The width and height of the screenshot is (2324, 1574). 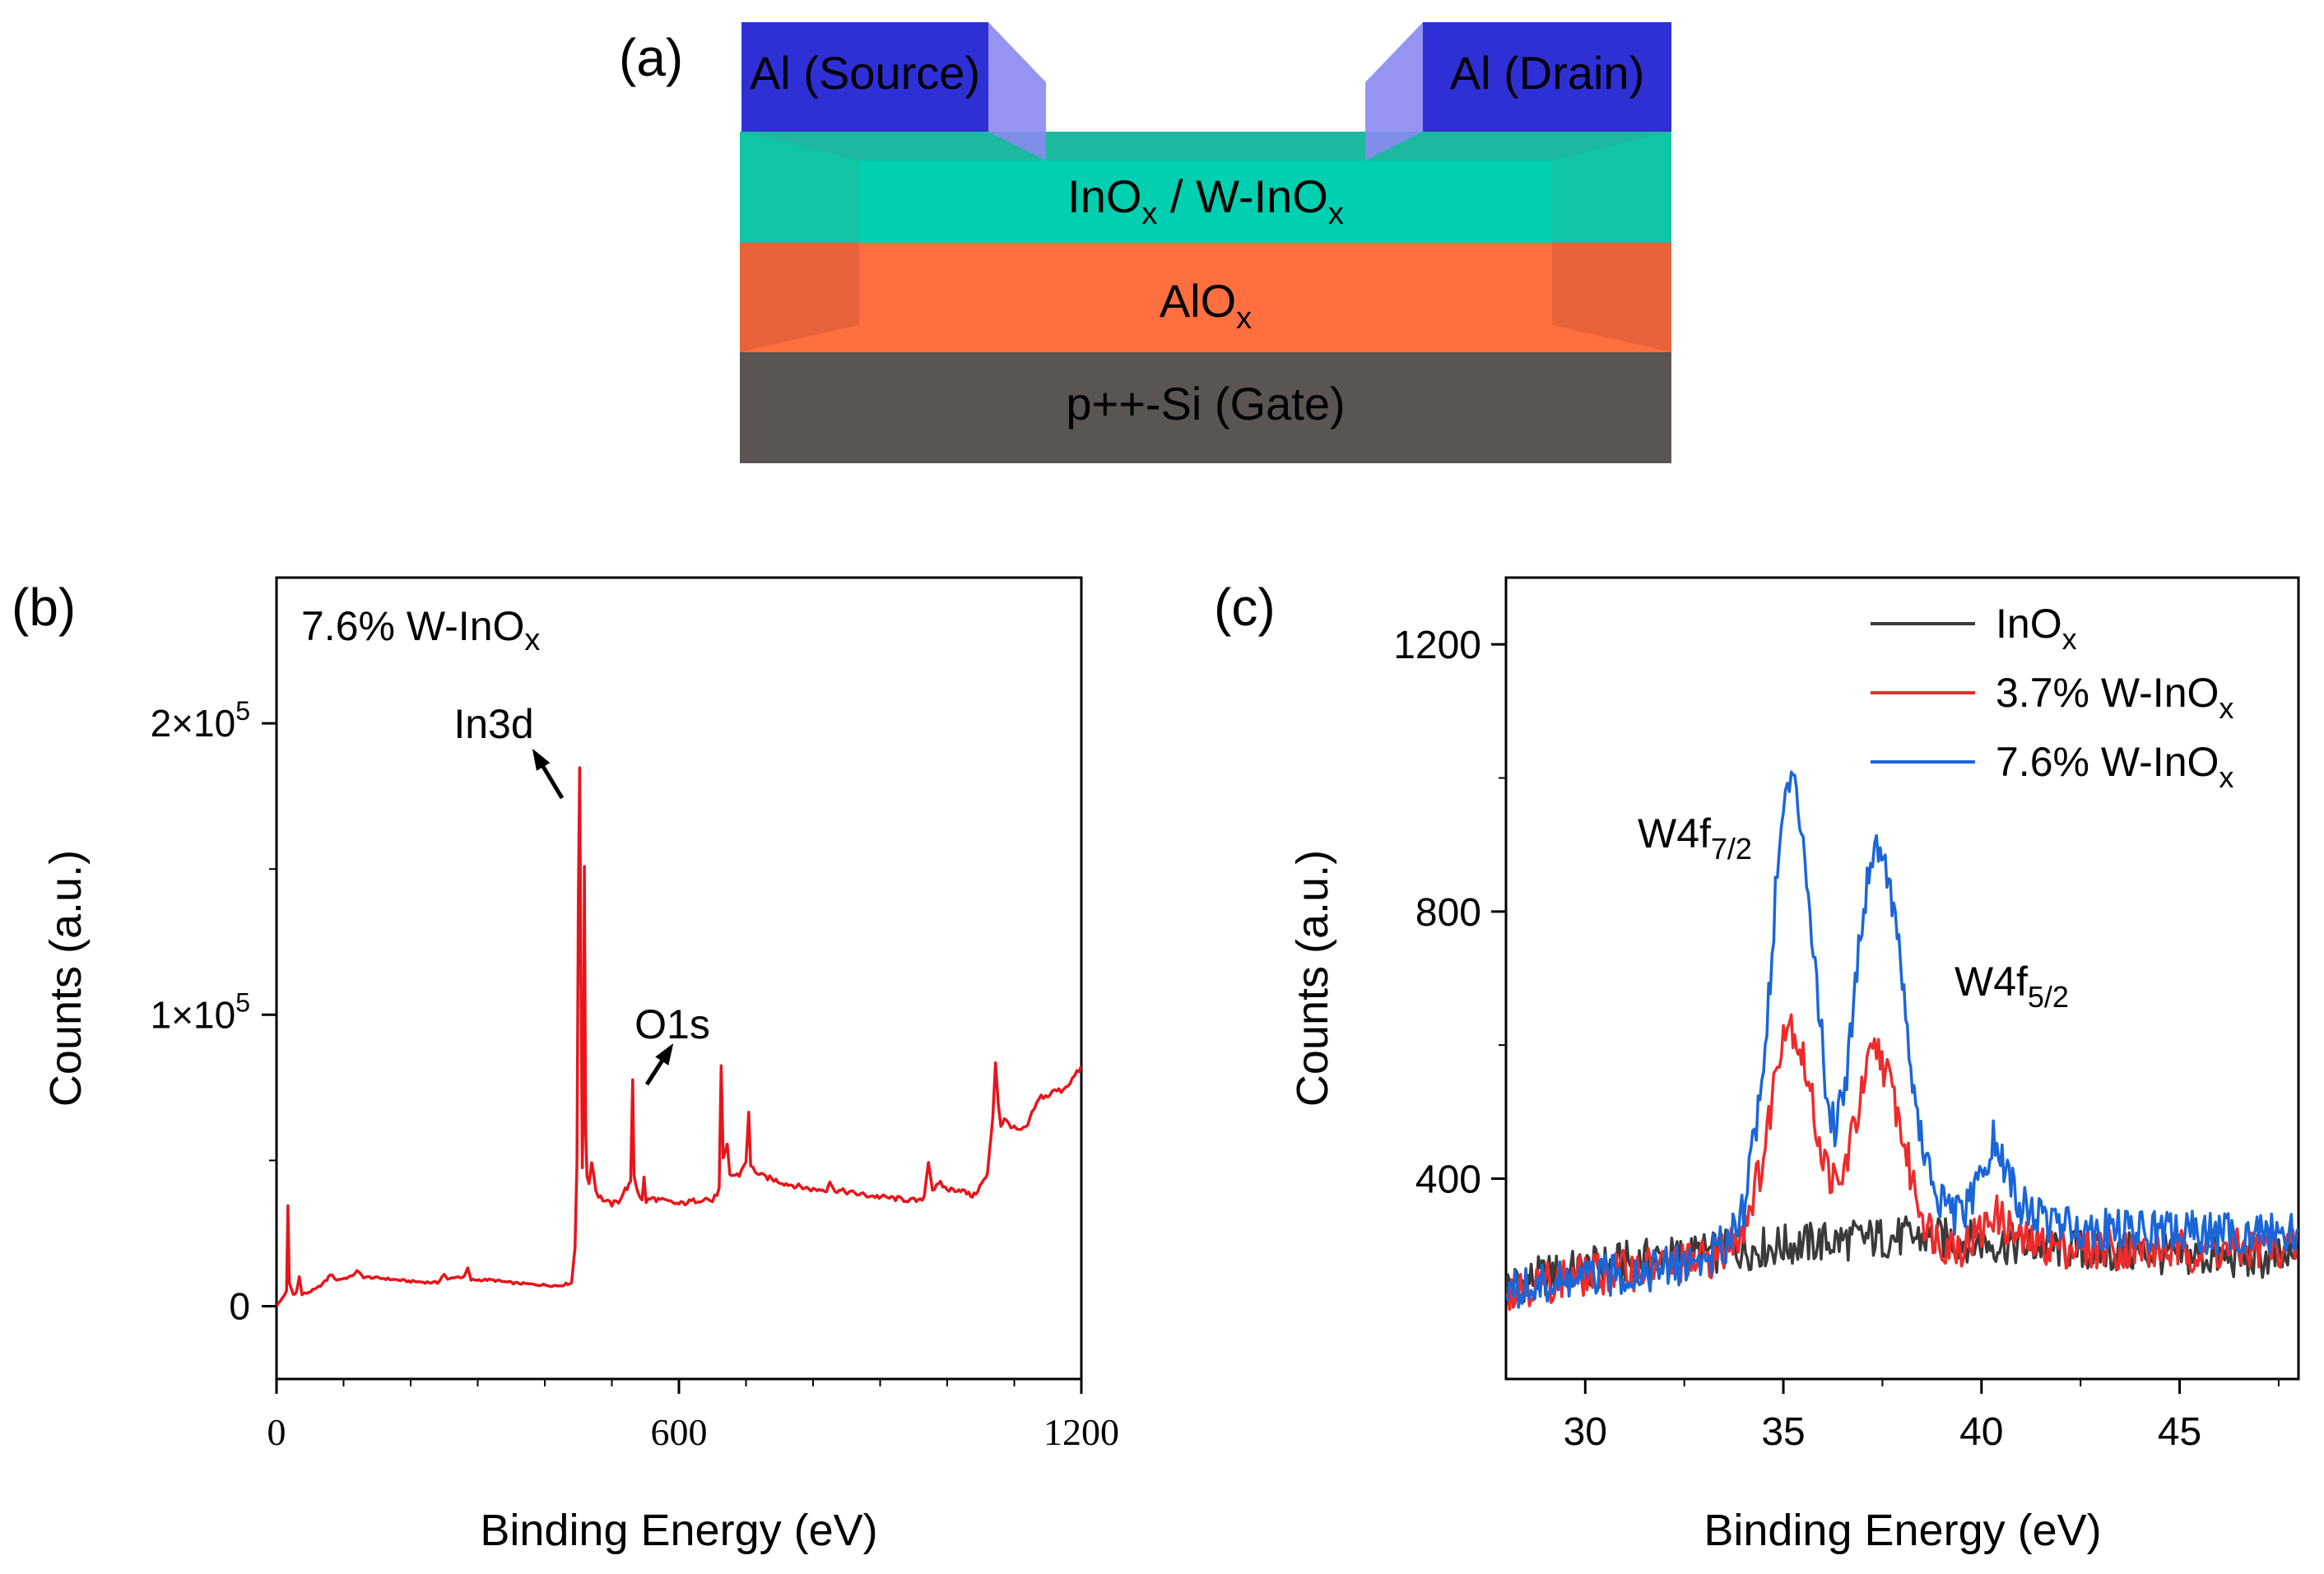 What do you see at coordinates (672, 1024) in the screenshot?
I see `panel-b-peak-label: O1s` at bounding box center [672, 1024].